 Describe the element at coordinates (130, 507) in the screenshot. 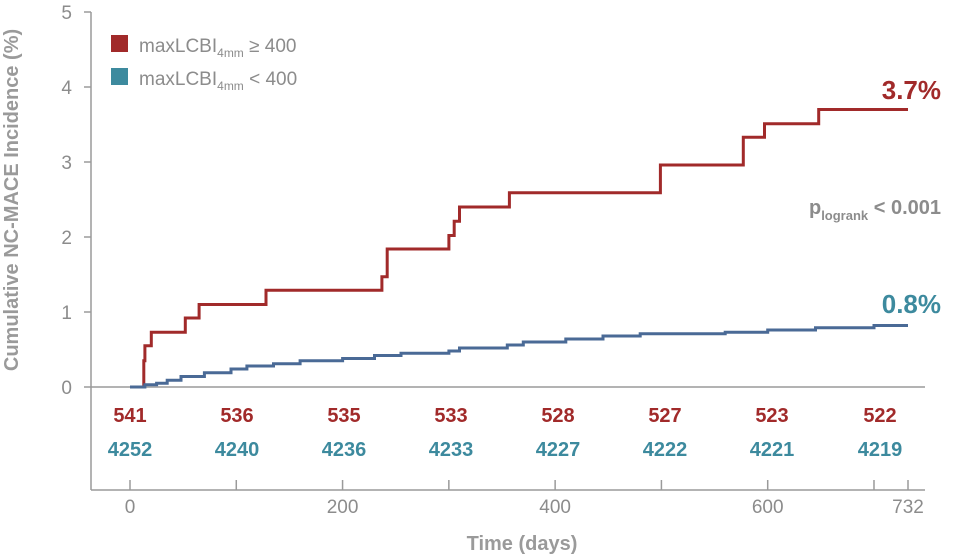

I see `x-tick-label: 0` at that location.